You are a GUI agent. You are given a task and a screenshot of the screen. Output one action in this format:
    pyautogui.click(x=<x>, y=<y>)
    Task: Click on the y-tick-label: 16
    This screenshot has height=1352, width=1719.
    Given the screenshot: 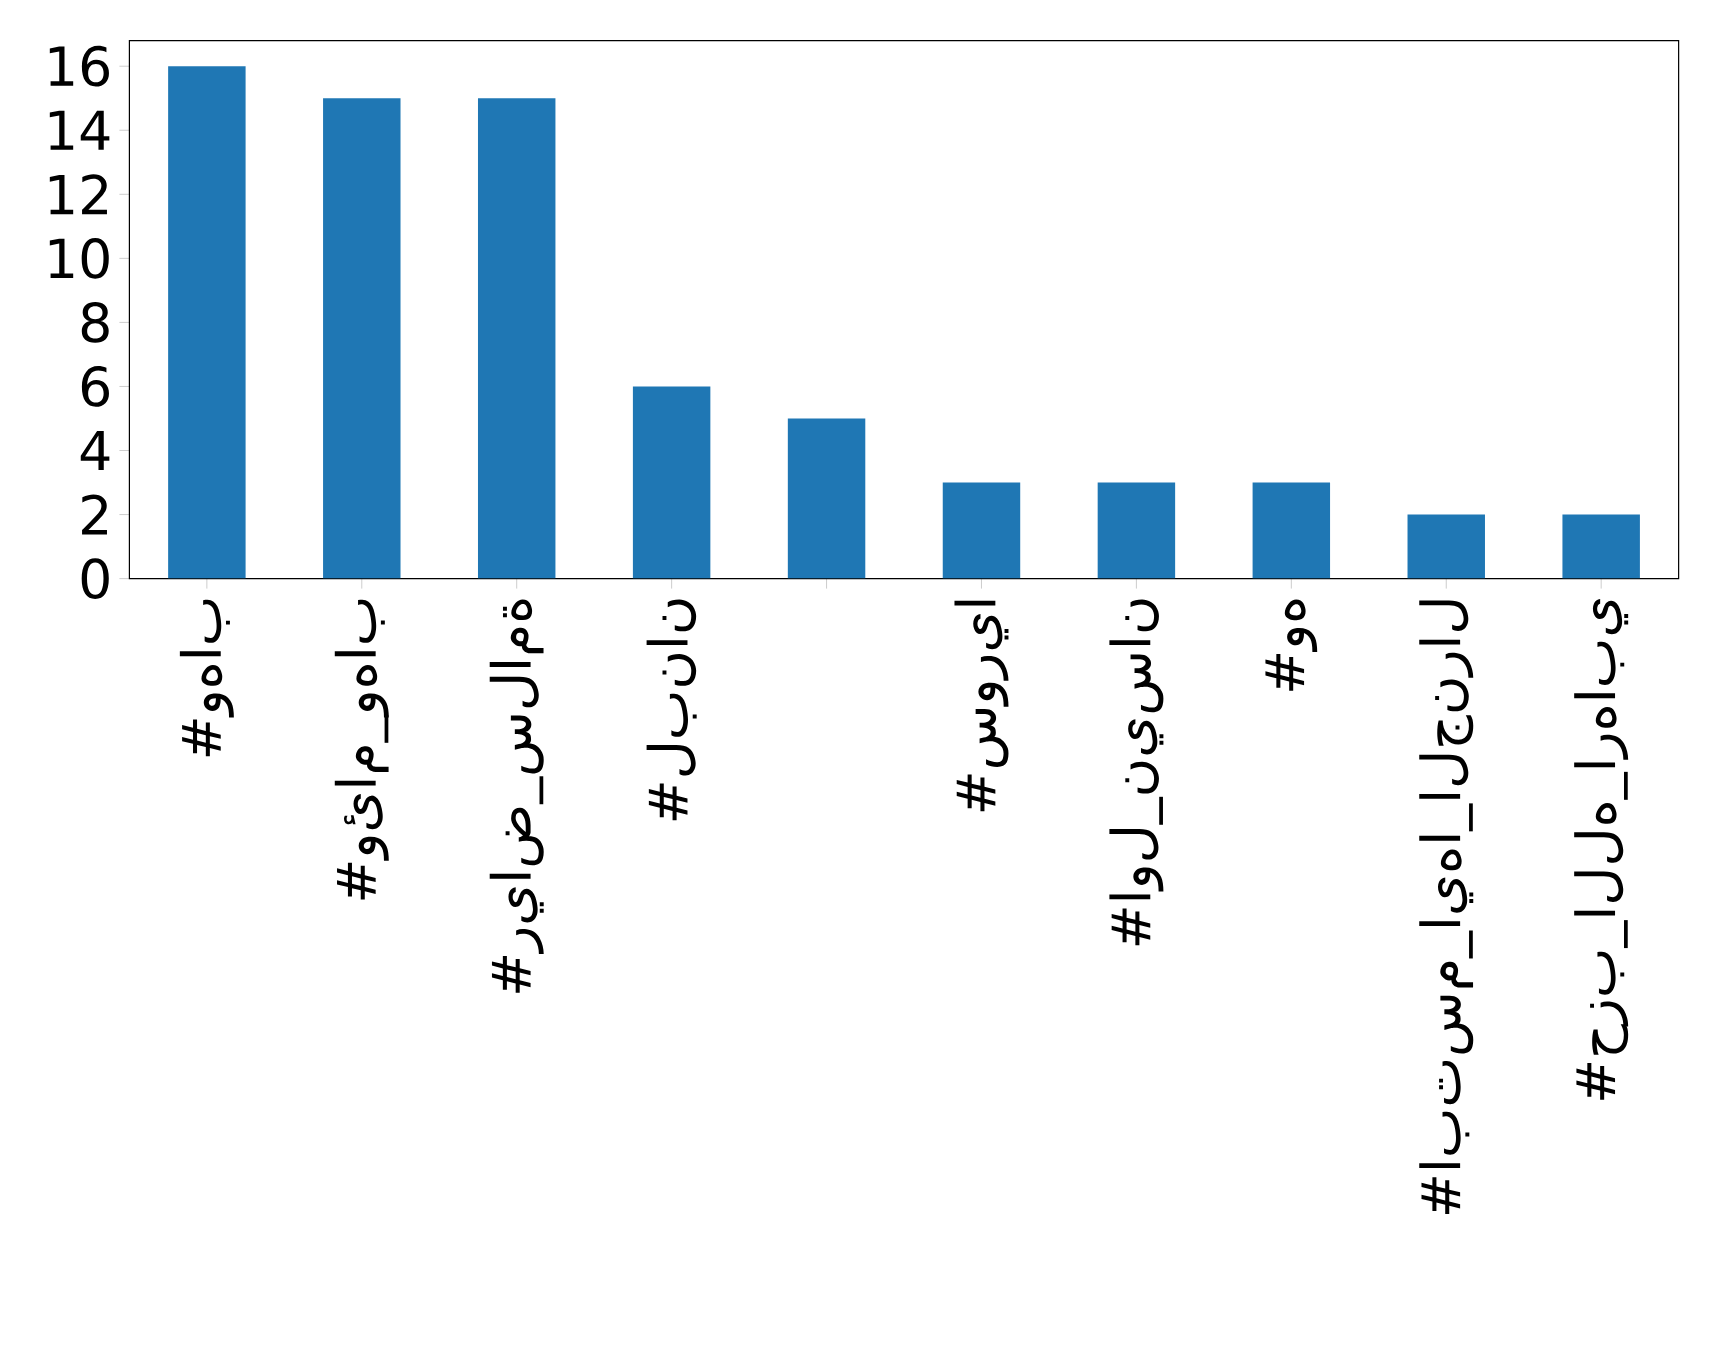 What is the action you would take?
    pyautogui.click(x=79, y=66)
    